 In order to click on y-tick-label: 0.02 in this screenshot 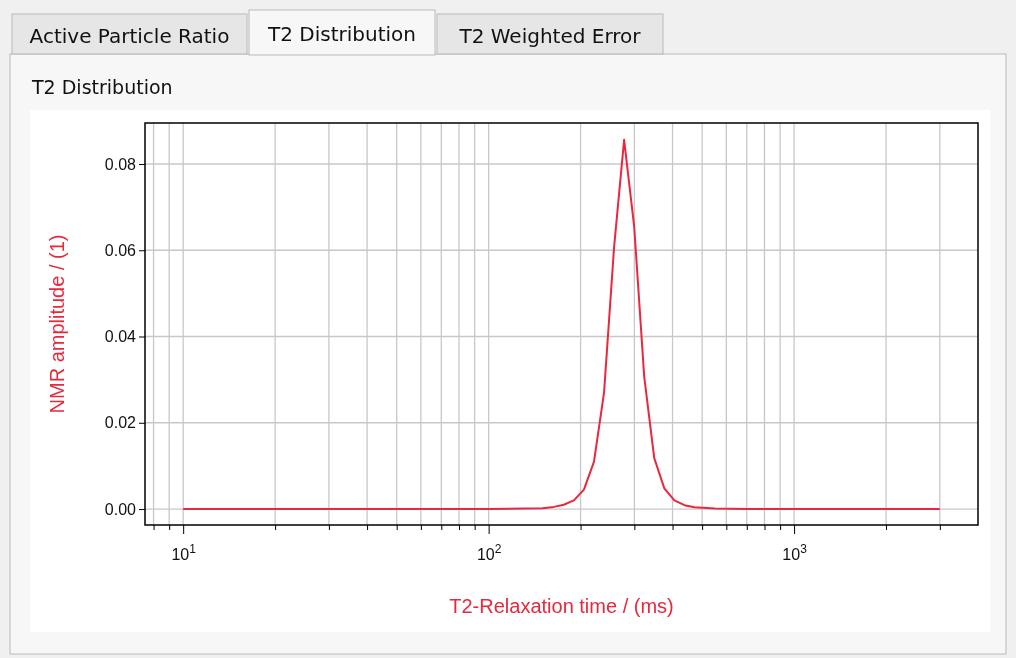, I will do `click(120, 423)`.